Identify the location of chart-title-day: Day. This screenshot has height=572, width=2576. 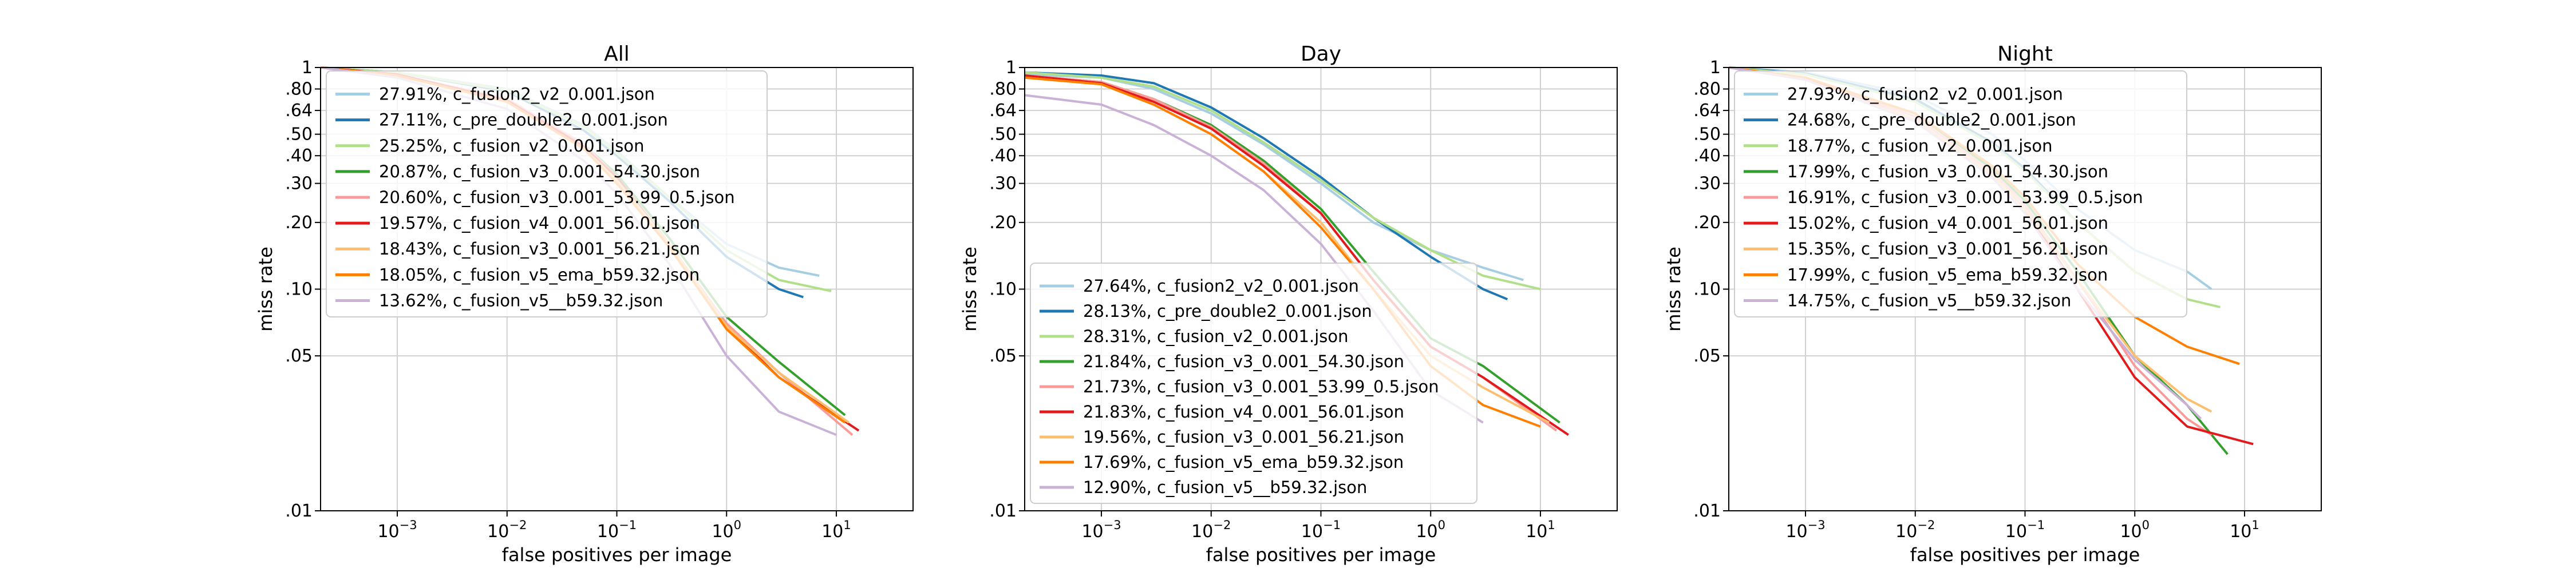
(1321, 54).